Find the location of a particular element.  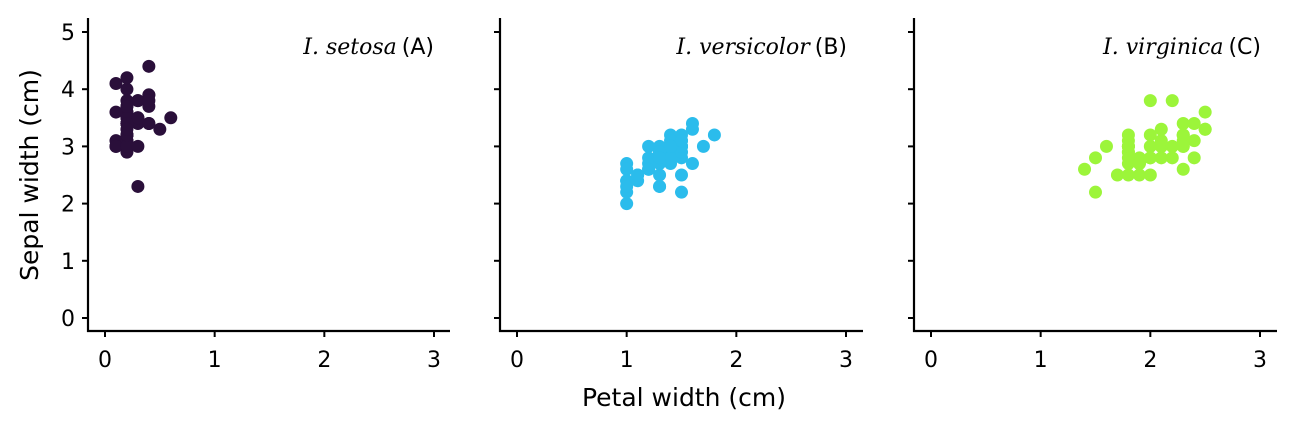

x-axis-title: Petal width (cm) is located at coordinates (684, 397).